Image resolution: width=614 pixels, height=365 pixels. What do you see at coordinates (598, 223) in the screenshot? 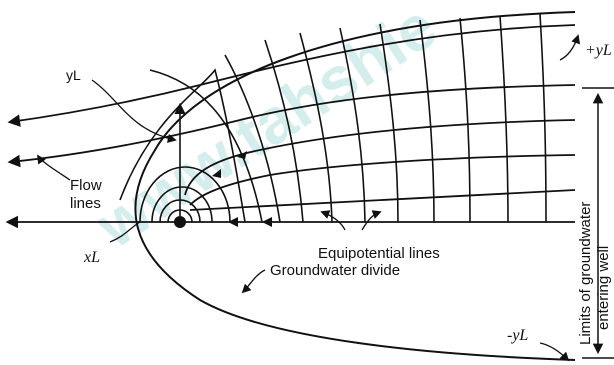
I see `limits-line` at bounding box center [598, 223].